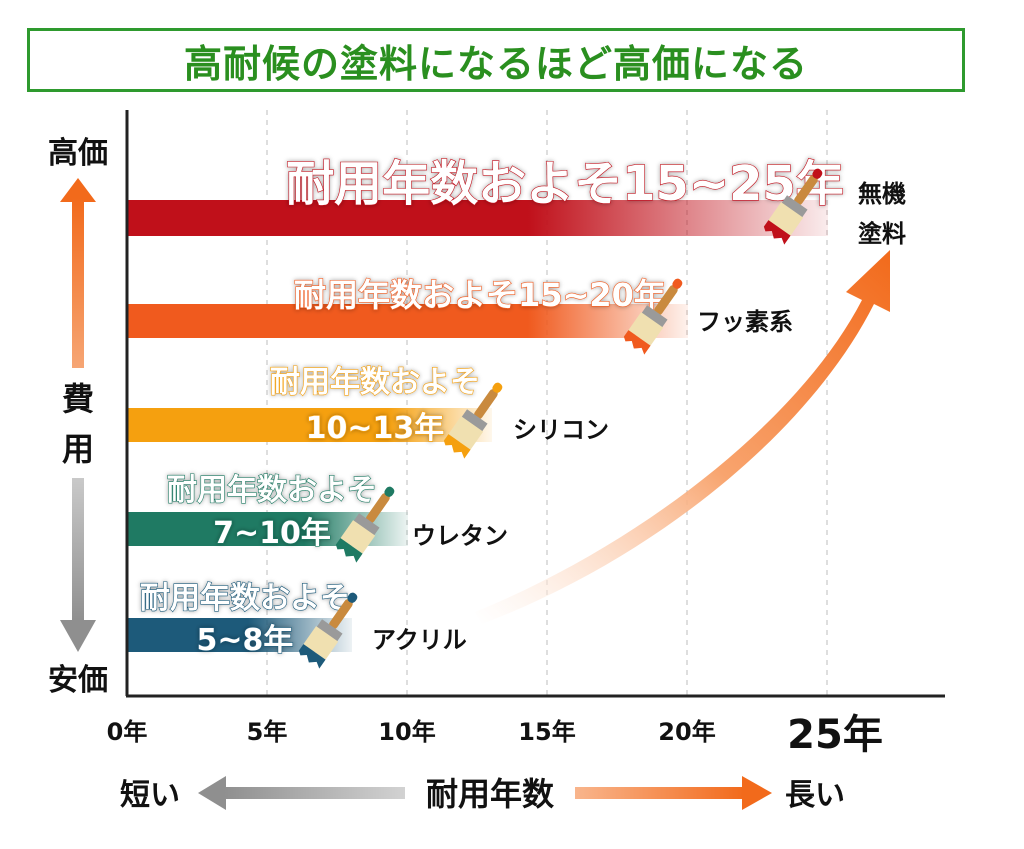 This screenshot has height=849, width=1024. Describe the element at coordinates (127, 732) in the screenshot. I see `x-tick-label: 0年` at that location.